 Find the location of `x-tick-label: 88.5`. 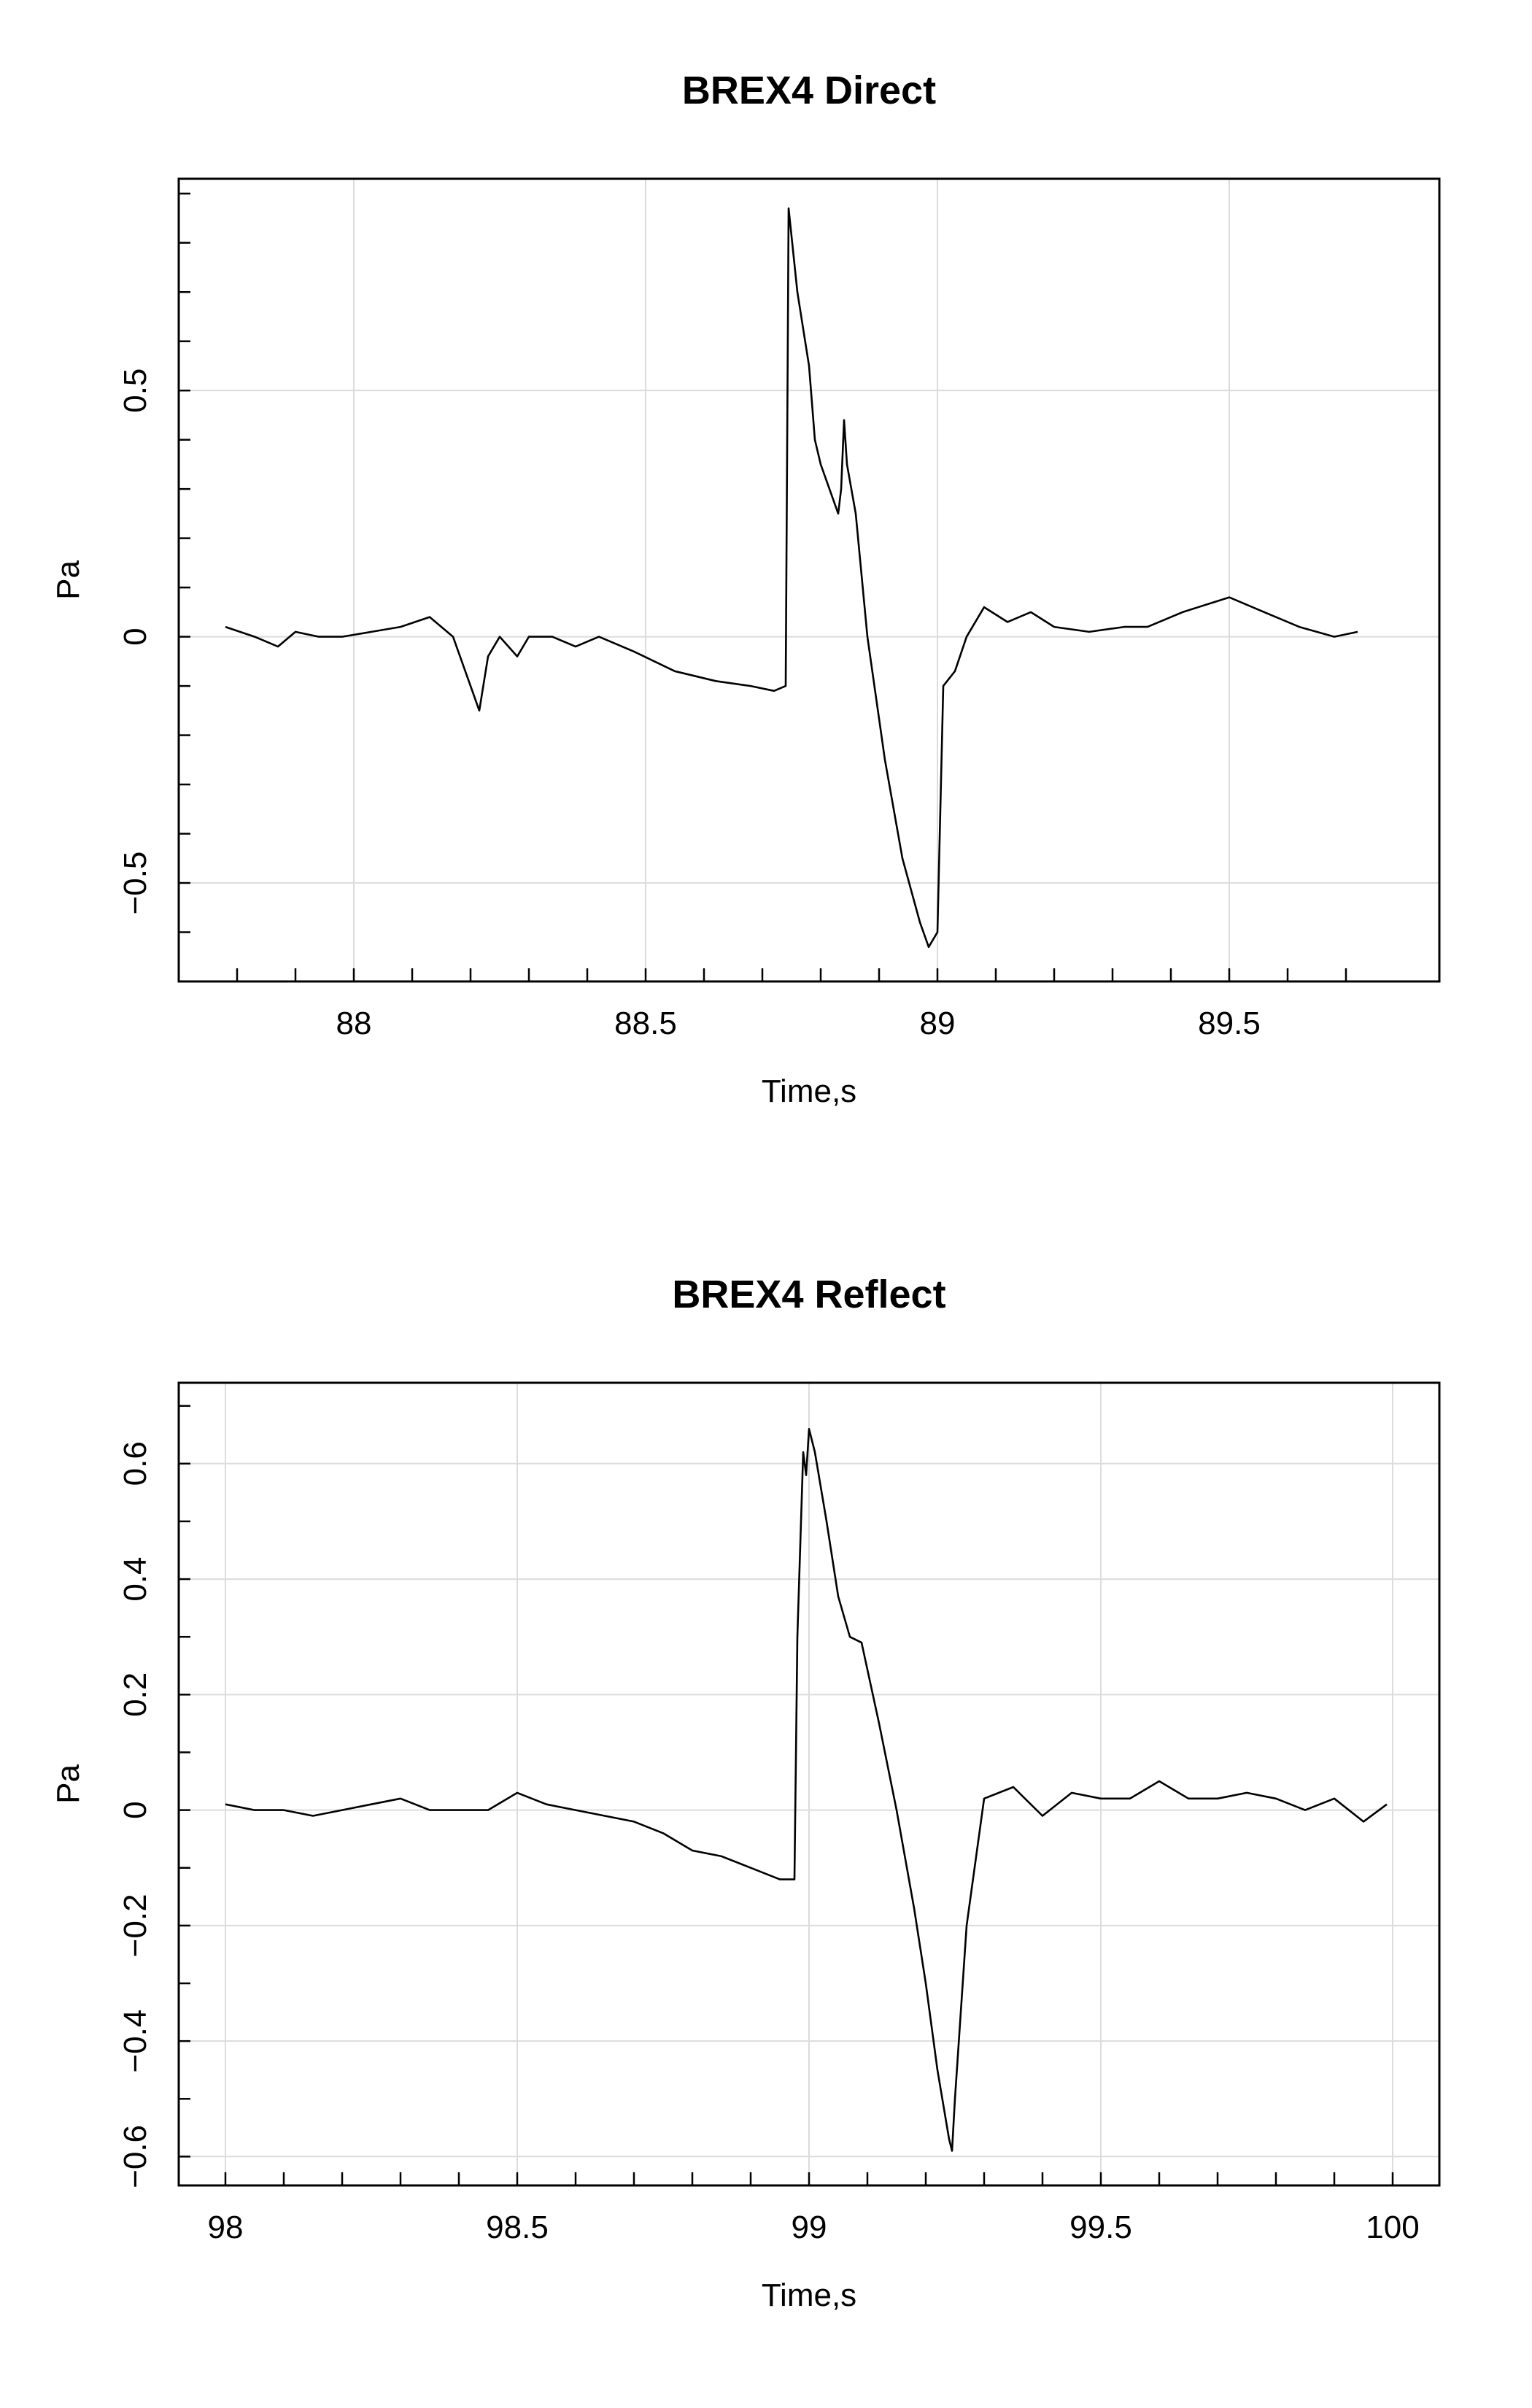

x-tick-label: 88.5 is located at coordinates (645, 1024).